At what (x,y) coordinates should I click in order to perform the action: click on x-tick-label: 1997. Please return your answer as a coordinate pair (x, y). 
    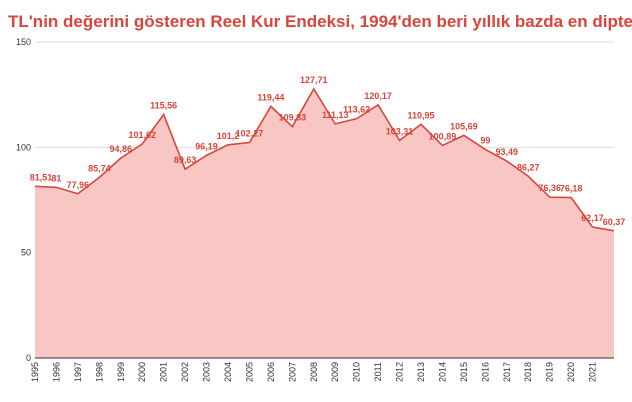
    Looking at the image, I should click on (78, 372).